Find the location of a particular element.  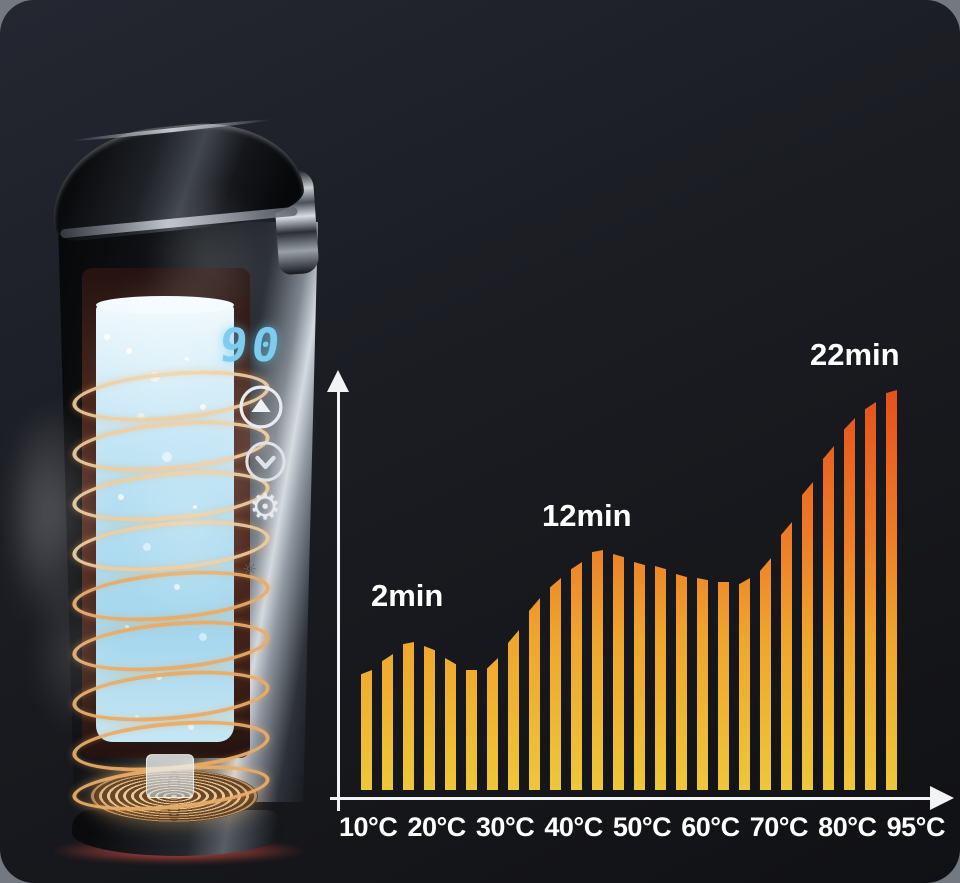

chevron-up-icon is located at coordinates (261, 407).